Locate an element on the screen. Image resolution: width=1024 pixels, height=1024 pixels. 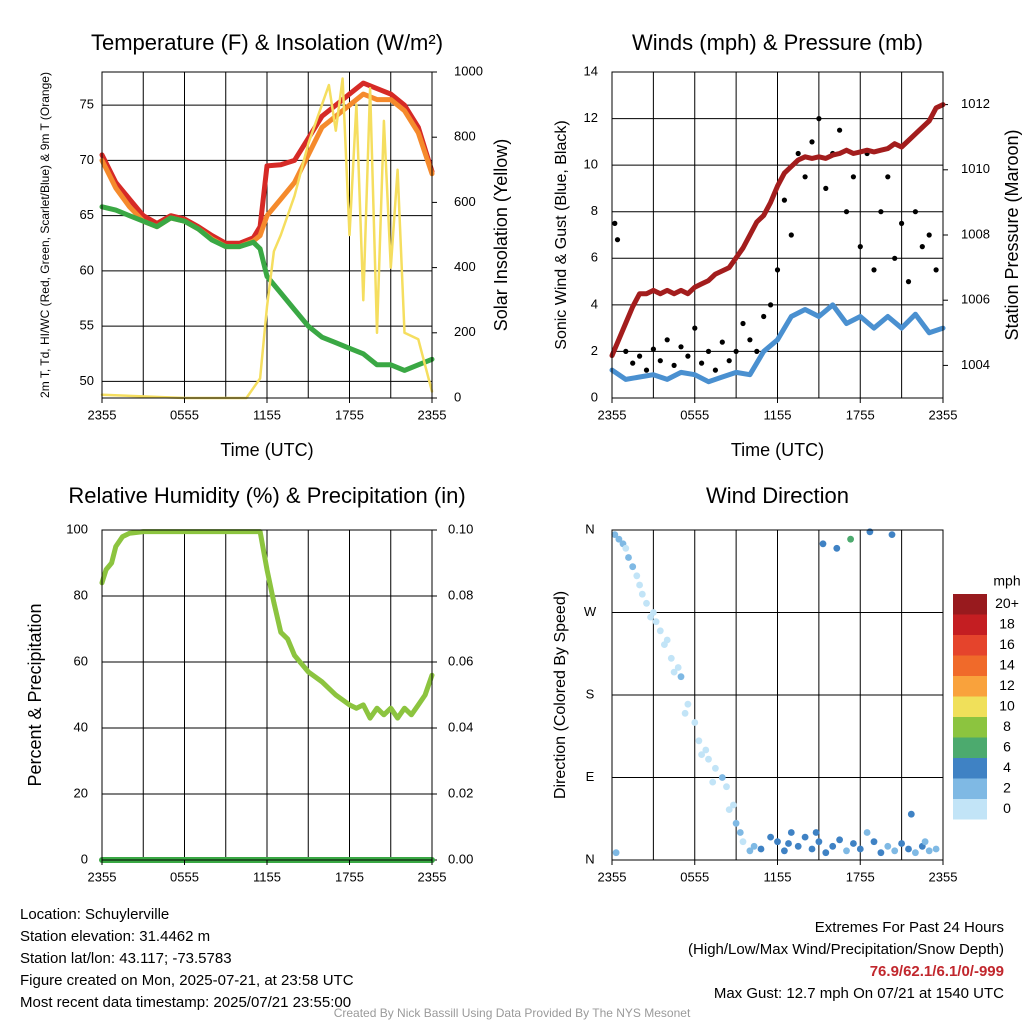
y-tick-label-left: 40 is located at coordinates (81, 726).